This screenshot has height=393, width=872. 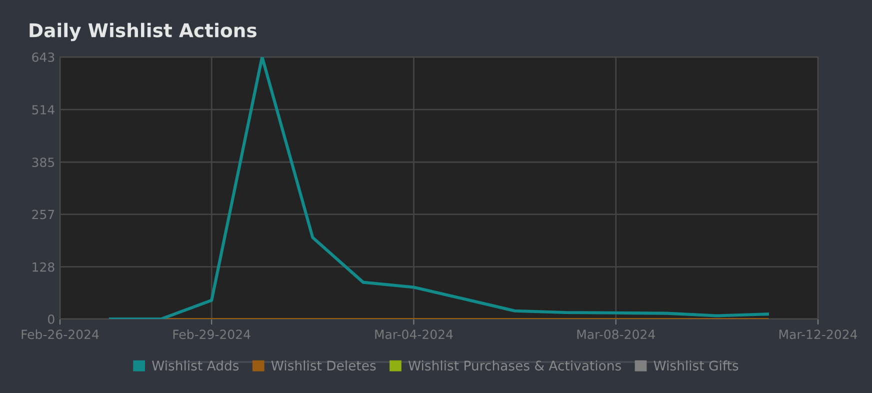 What do you see at coordinates (60, 334) in the screenshot?
I see `x-tick-label: Feb-26-2024` at bounding box center [60, 334].